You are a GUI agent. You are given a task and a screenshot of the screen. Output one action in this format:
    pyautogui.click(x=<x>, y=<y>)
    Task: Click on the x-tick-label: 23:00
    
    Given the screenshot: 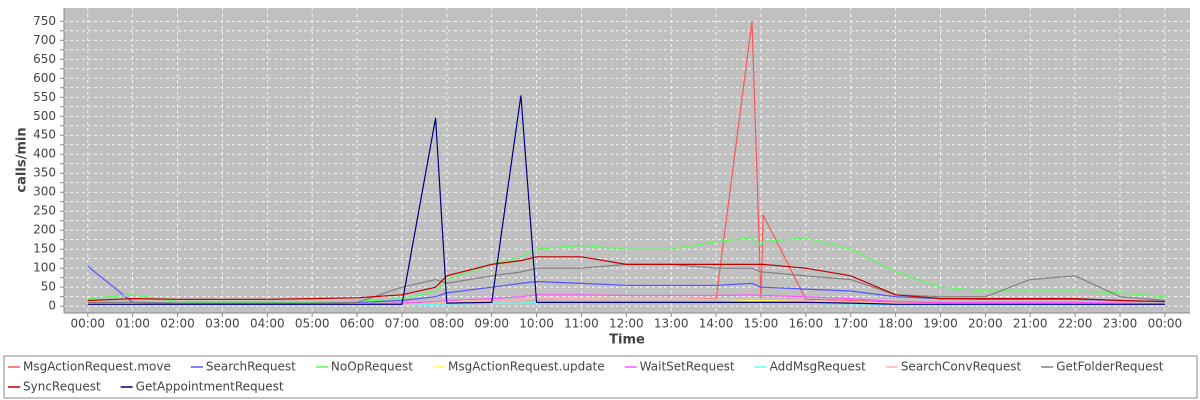 What is the action you would take?
    pyautogui.click(x=1120, y=324)
    